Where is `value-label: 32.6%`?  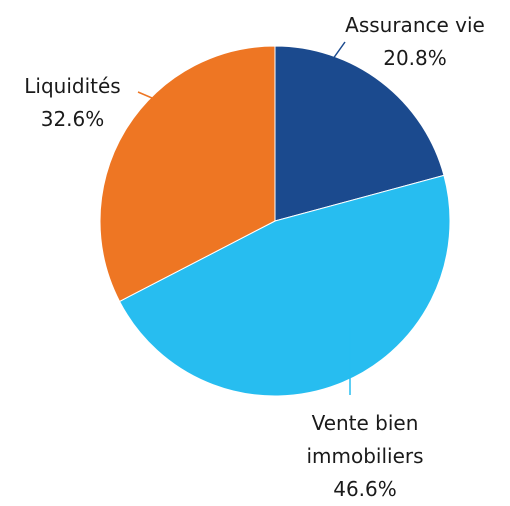 value-label: 32.6% is located at coordinates (72, 119).